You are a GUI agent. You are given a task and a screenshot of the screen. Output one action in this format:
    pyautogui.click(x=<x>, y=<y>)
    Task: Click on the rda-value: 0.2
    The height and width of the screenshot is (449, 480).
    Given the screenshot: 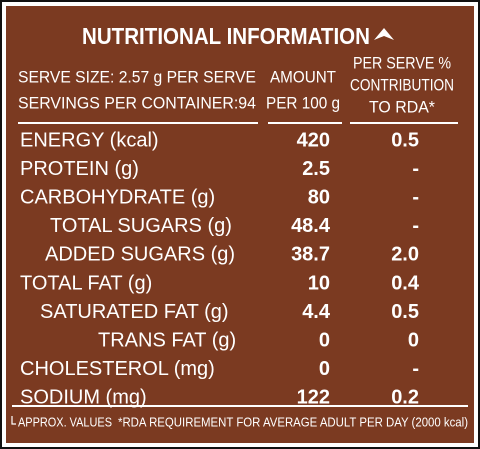 What is the action you would take?
    pyautogui.click(x=405, y=398)
    